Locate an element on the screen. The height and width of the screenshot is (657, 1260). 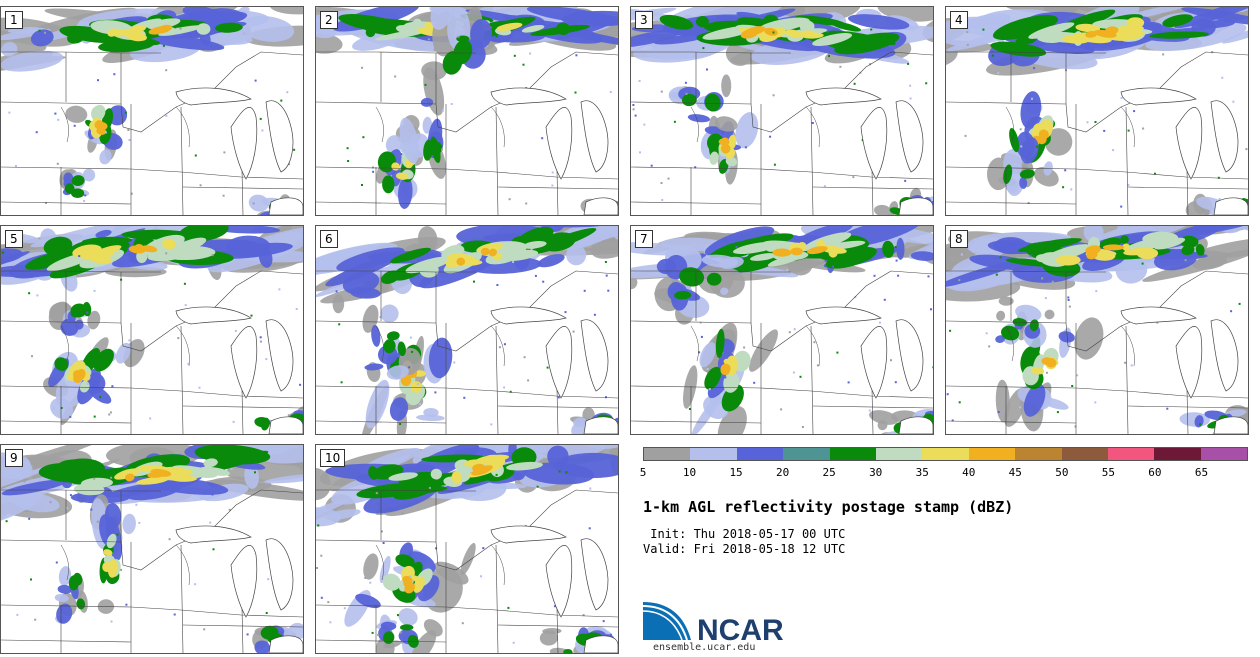
member-number-label: 5 is located at coordinates (14, 239).